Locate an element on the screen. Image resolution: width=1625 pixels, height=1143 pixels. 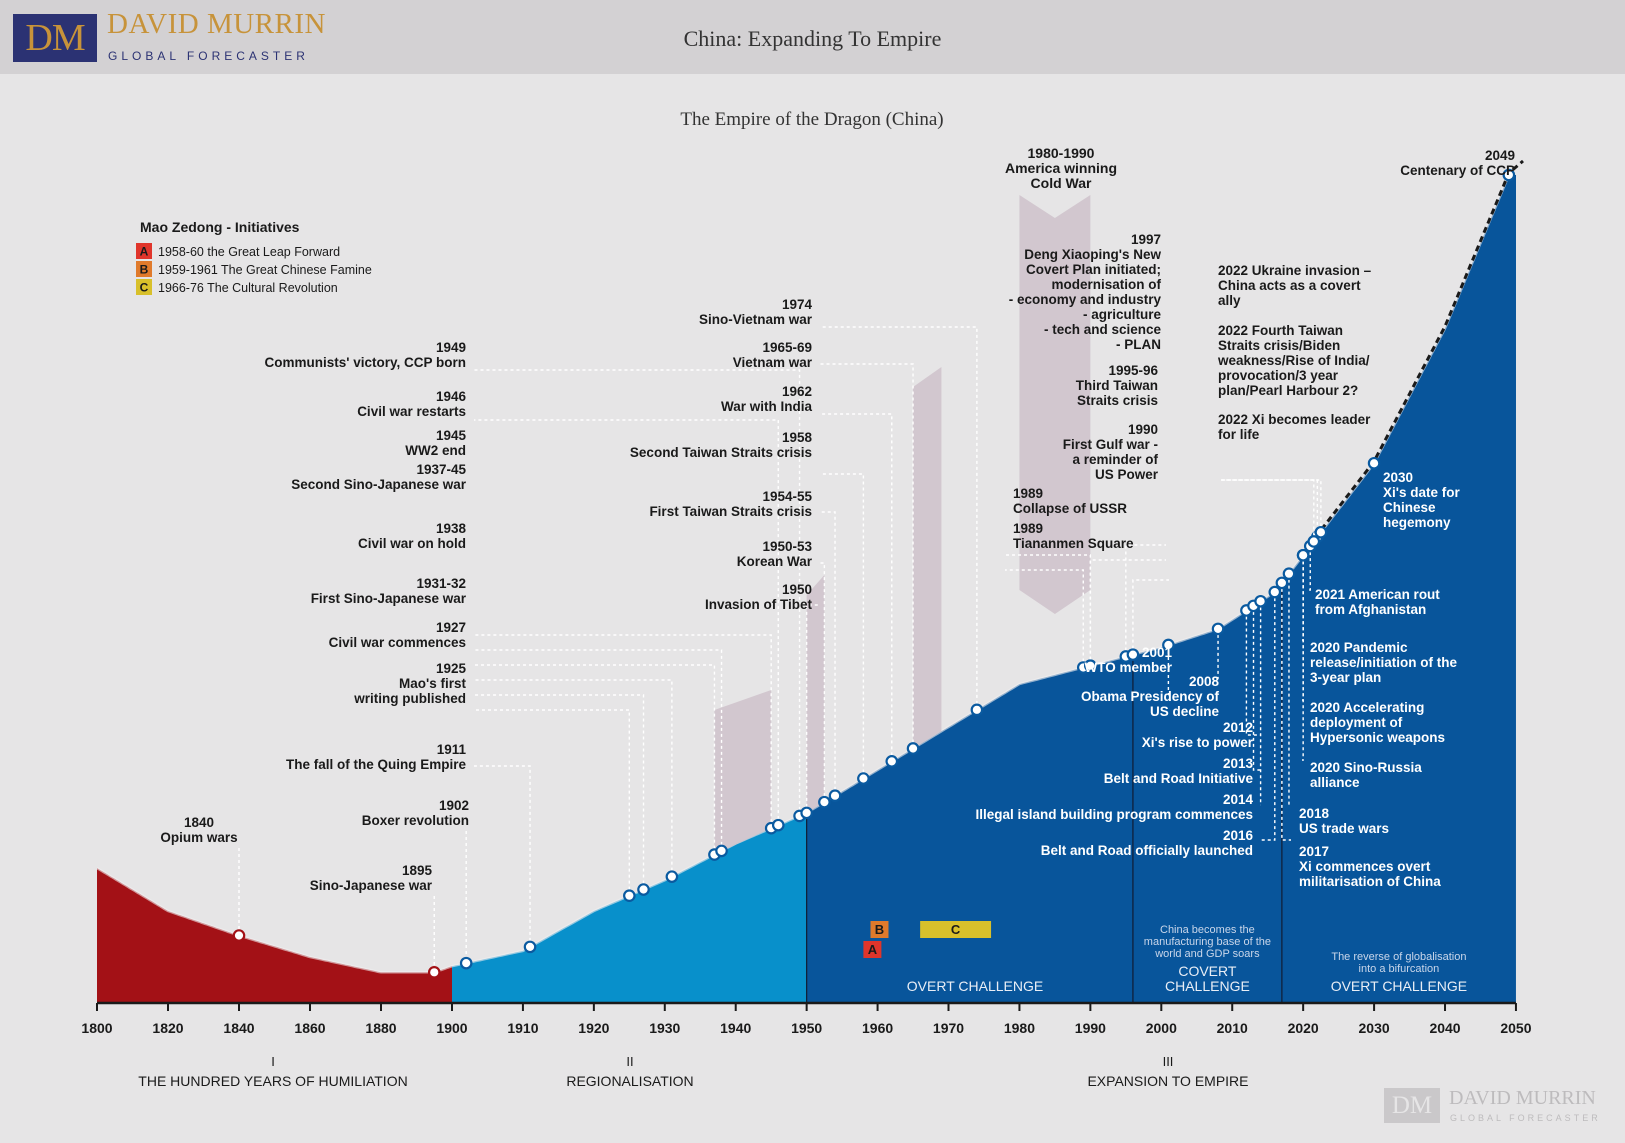
event-label: 2020 Accelerating is located at coordinates (1367, 707).